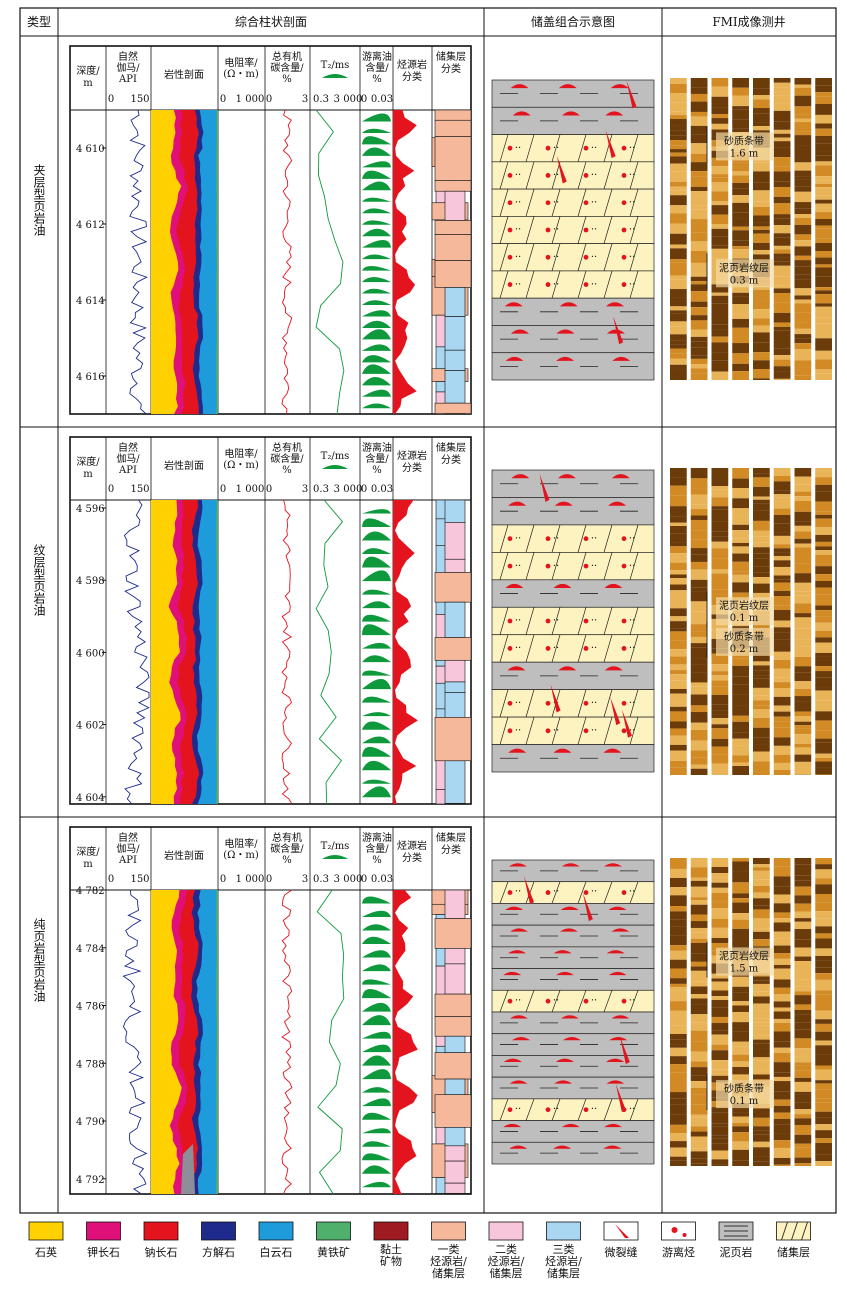 Image resolution: width=847 pixels, height=1298 pixels. Describe the element at coordinates (46, 1231) in the screenshot. I see `legend-swatch` at that location.